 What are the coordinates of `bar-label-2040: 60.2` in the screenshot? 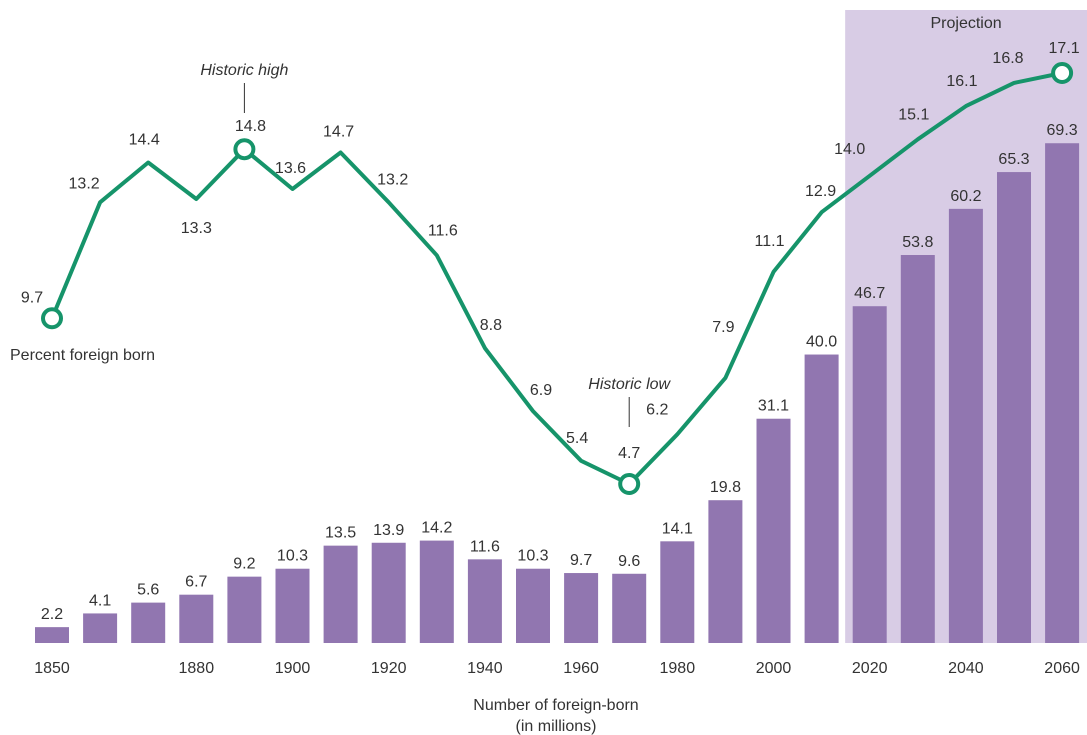 It's located at (965, 196).